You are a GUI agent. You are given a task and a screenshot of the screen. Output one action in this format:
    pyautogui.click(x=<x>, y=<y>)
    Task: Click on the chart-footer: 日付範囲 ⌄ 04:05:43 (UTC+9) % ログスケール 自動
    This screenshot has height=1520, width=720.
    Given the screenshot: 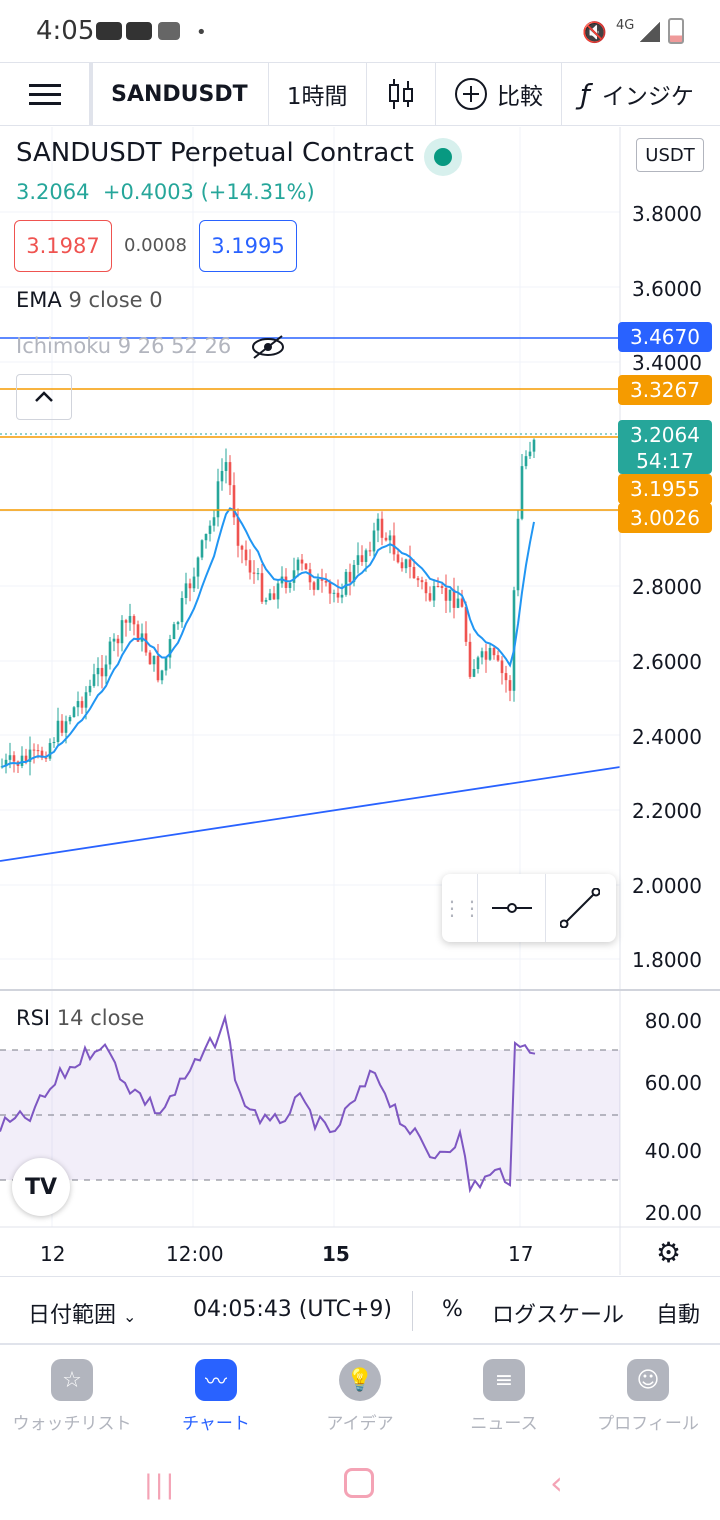 What is the action you would take?
    pyautogui.click(x=360, y=1310)
    